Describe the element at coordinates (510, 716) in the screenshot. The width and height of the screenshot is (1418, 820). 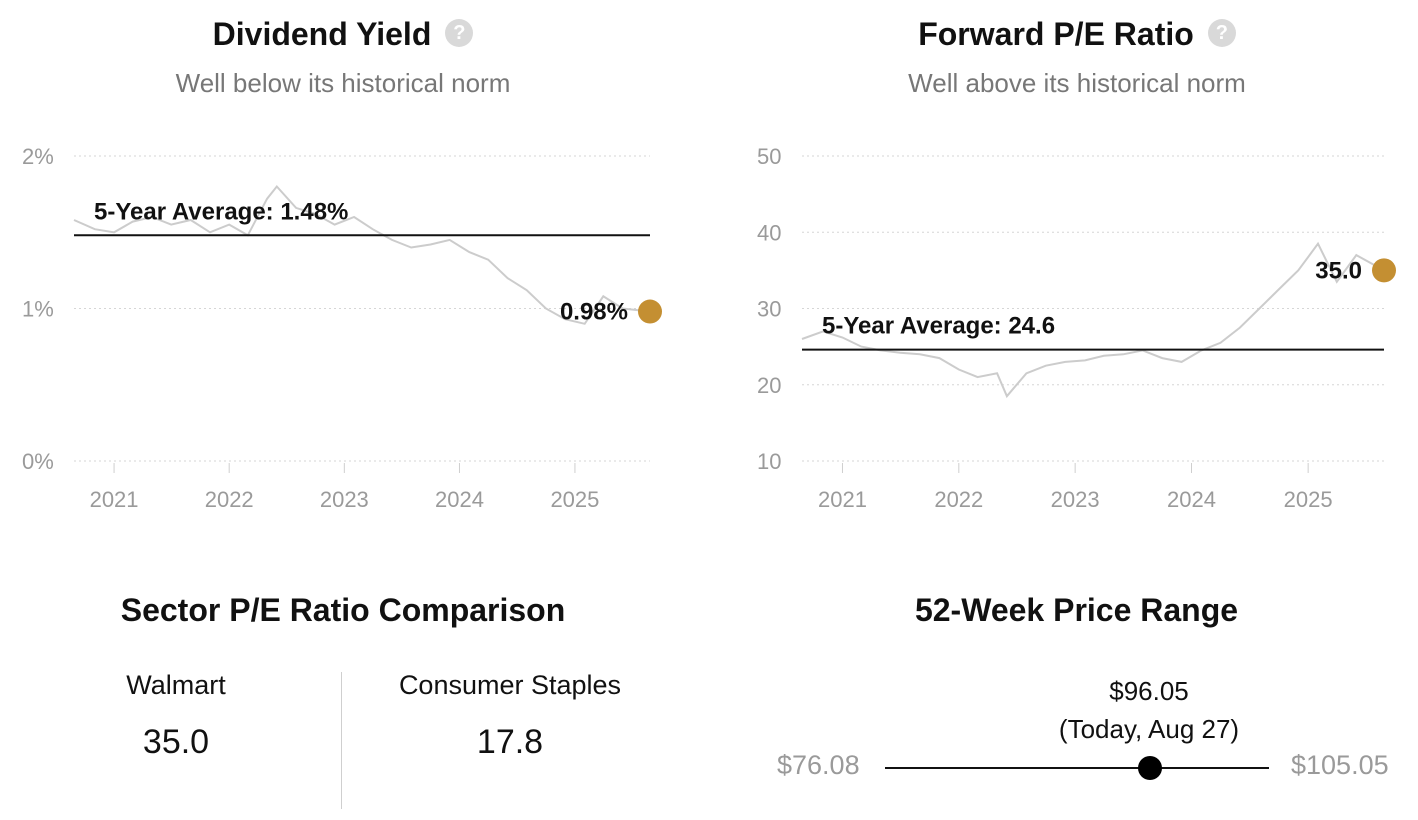
I see `sector-industry-column: Consumer Staples 17.8` at that location.